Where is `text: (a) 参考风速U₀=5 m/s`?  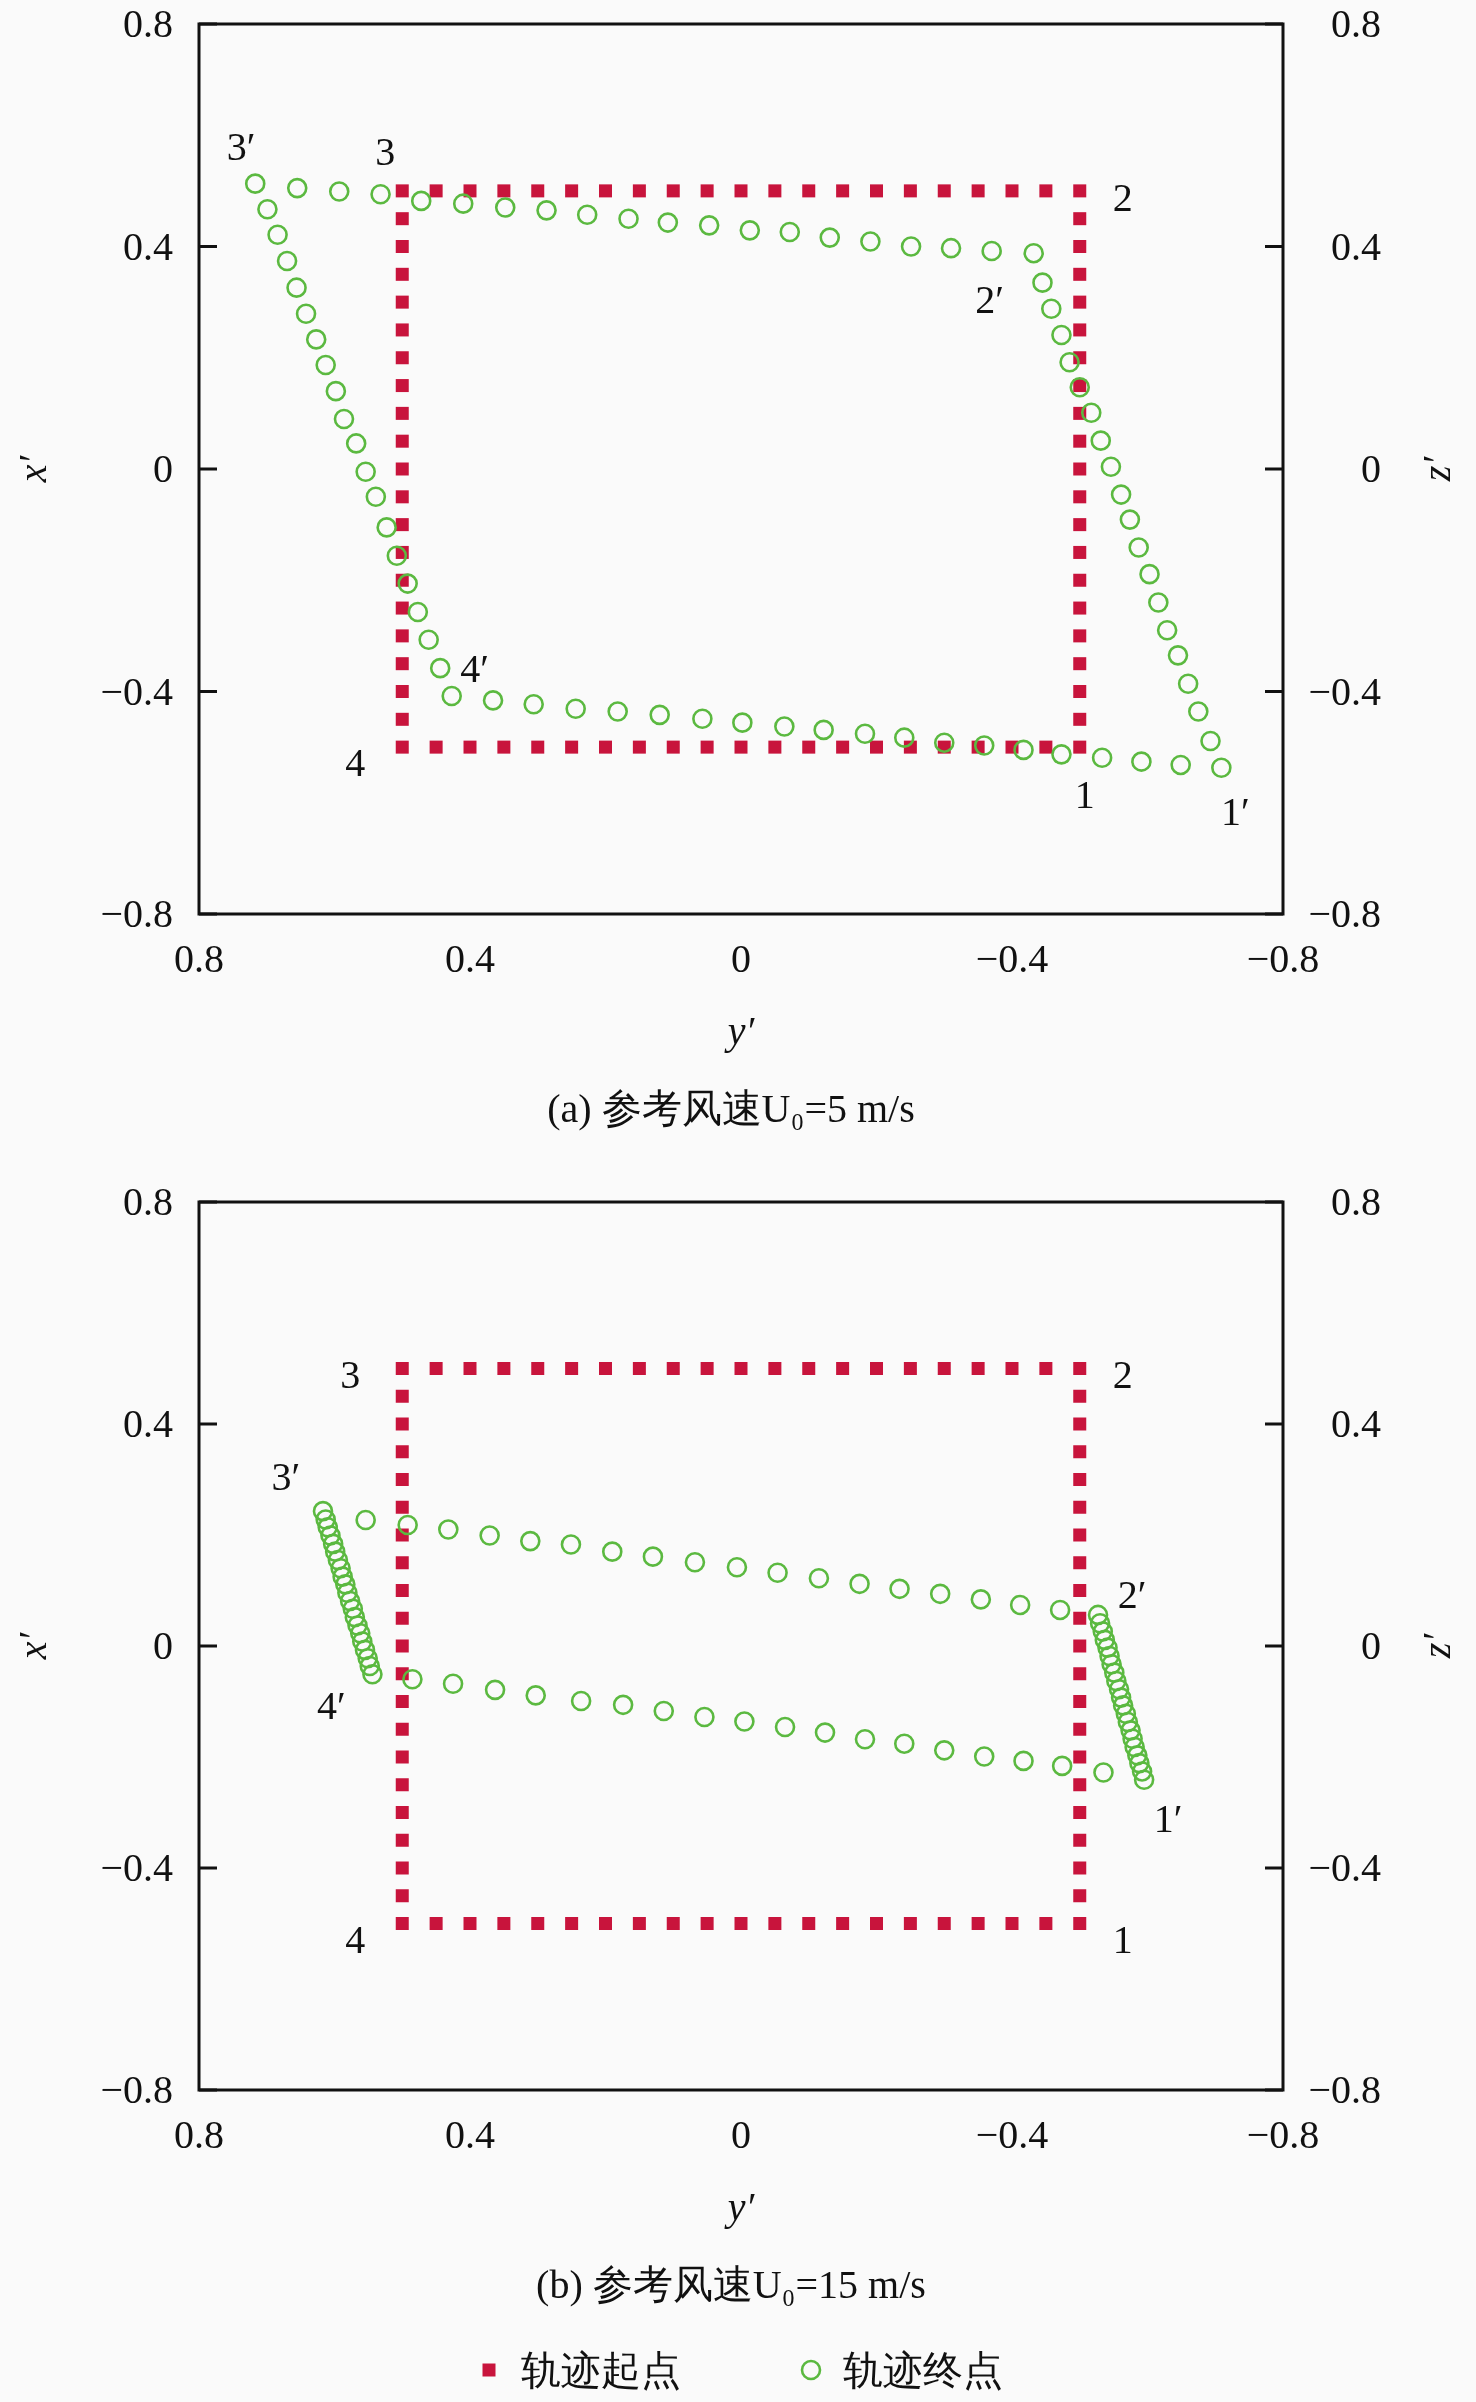 text: (a) 参考风速U₀=5 m/s is located at coordinates (731, 1108).